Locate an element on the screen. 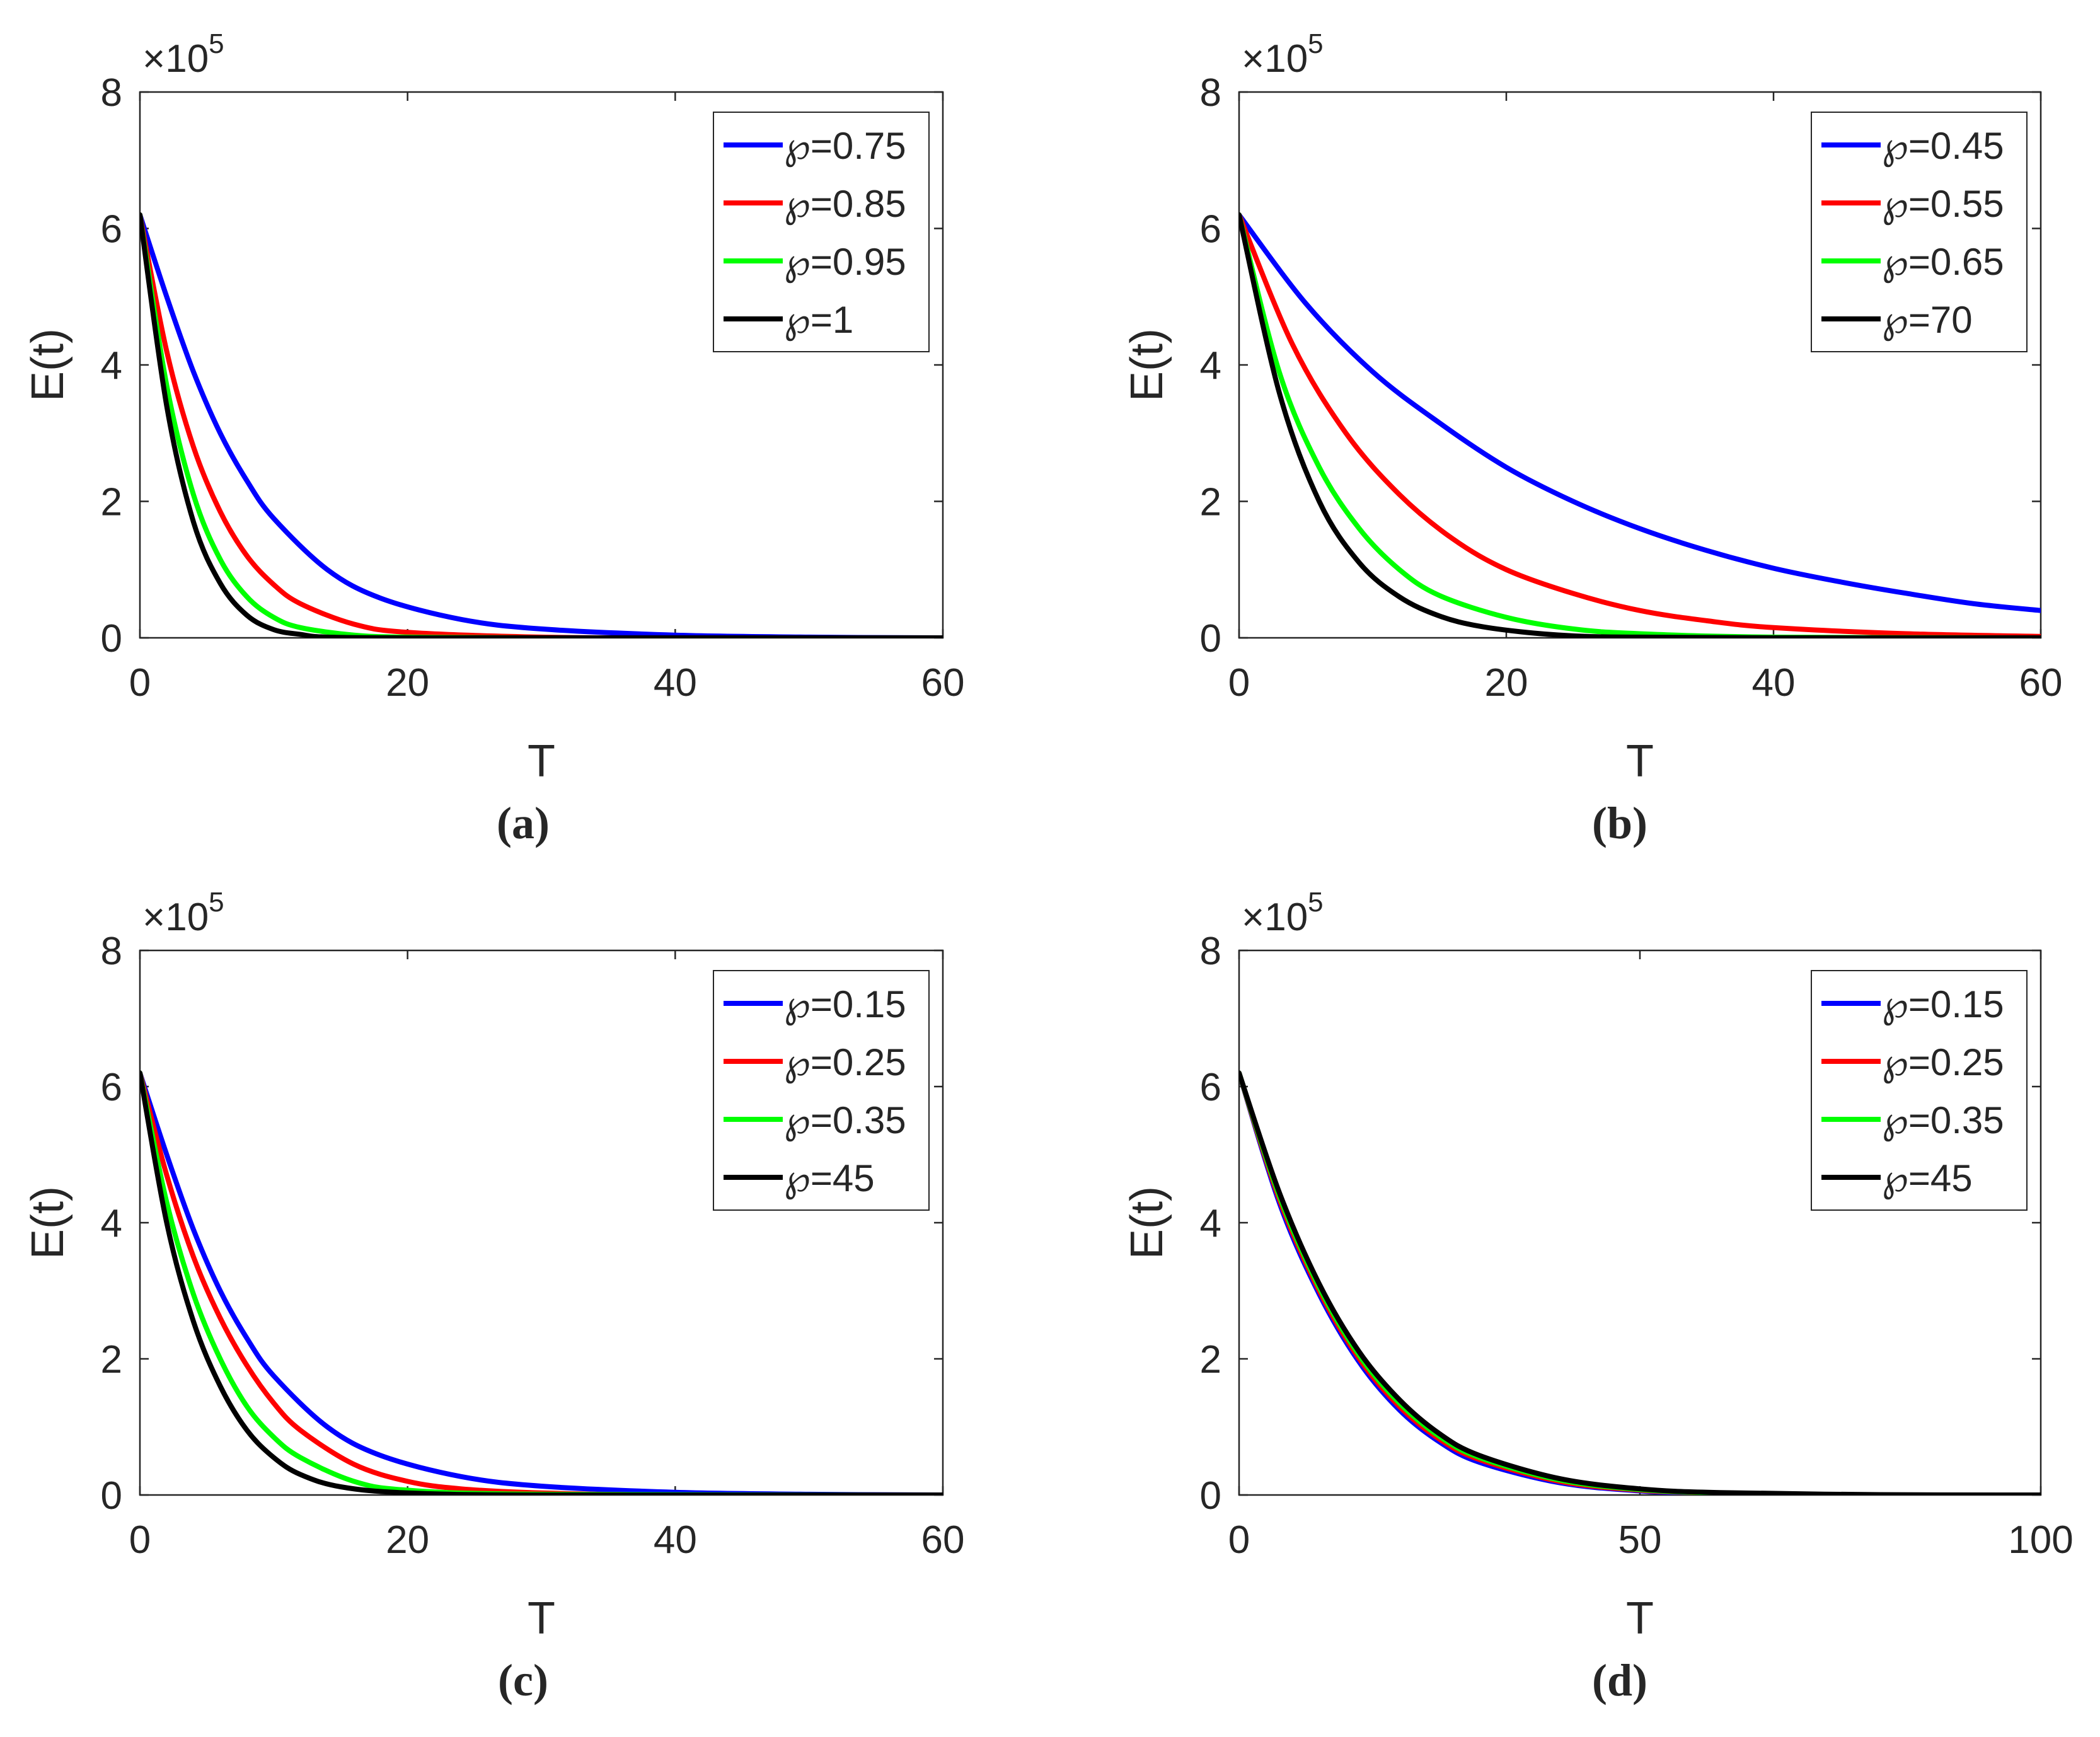 The image size is (2100, 1737). legend-entry-2: ℘=0.55 is located at coordinates (1943, 204).